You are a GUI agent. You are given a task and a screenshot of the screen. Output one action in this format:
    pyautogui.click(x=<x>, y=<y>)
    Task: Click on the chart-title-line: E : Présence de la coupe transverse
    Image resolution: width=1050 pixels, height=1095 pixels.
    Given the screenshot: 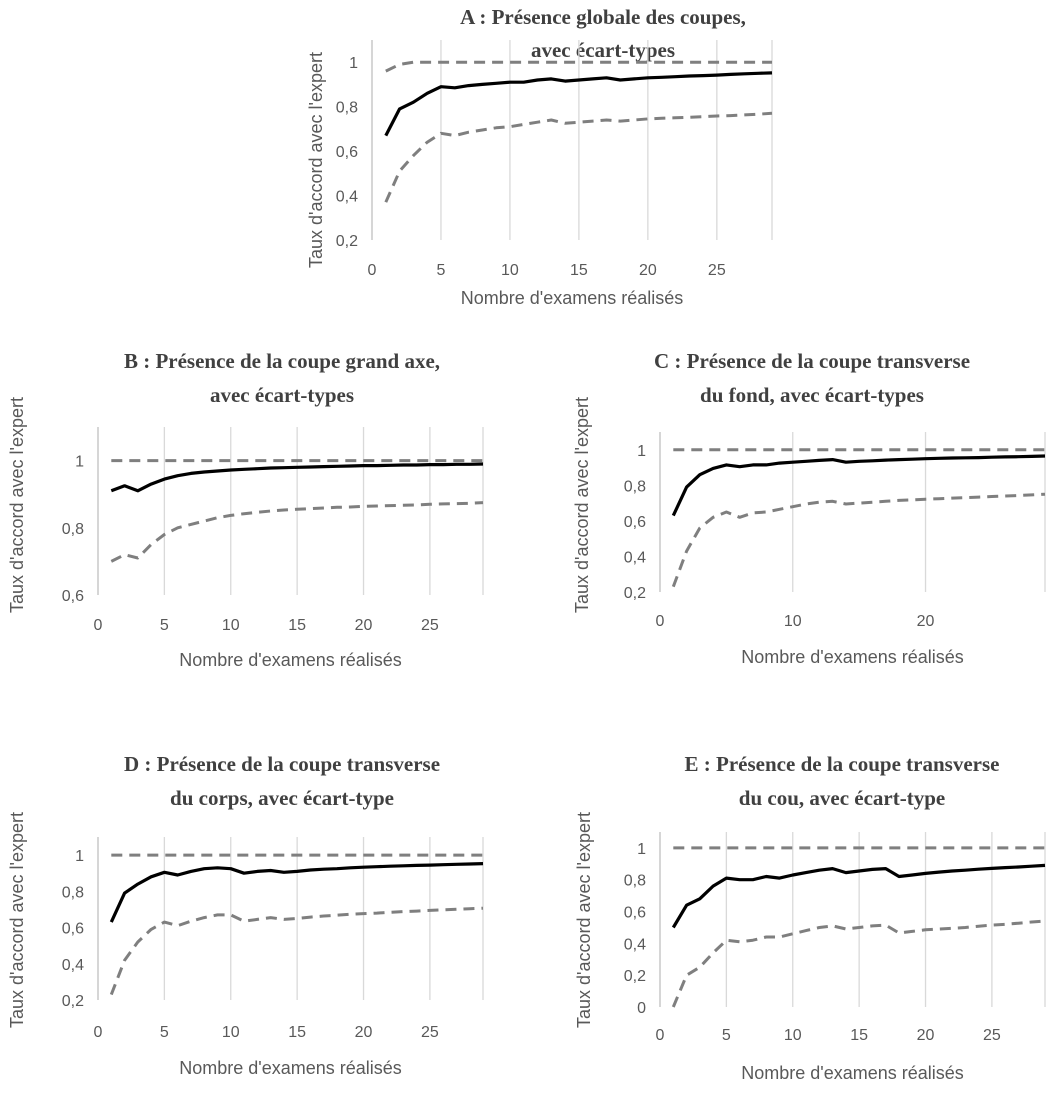 What is the action you would take?
    pyautogui.click(x=842, y=764)
    